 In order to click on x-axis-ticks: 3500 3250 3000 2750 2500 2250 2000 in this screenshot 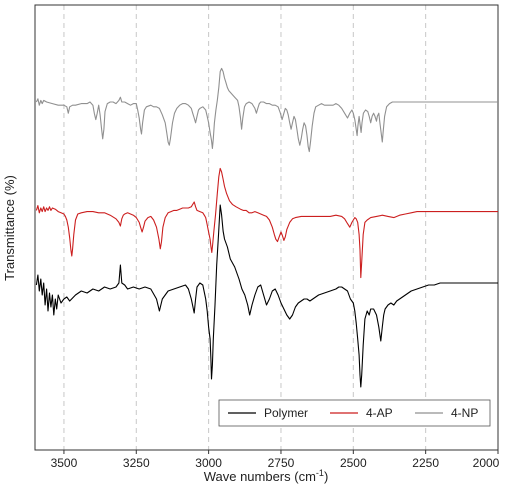, I will do `click(275, 460)`.